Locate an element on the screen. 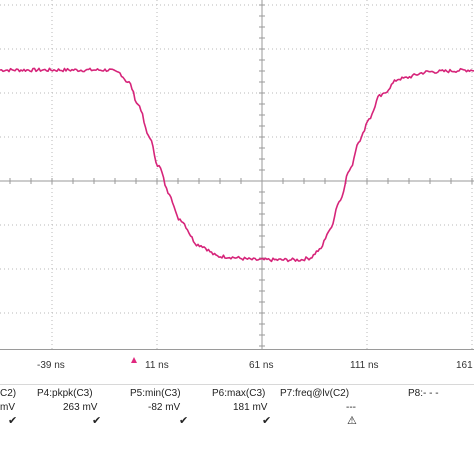 The image size is (474, 474). measure-p3-label: C2) is located at coordinates (8, 393).